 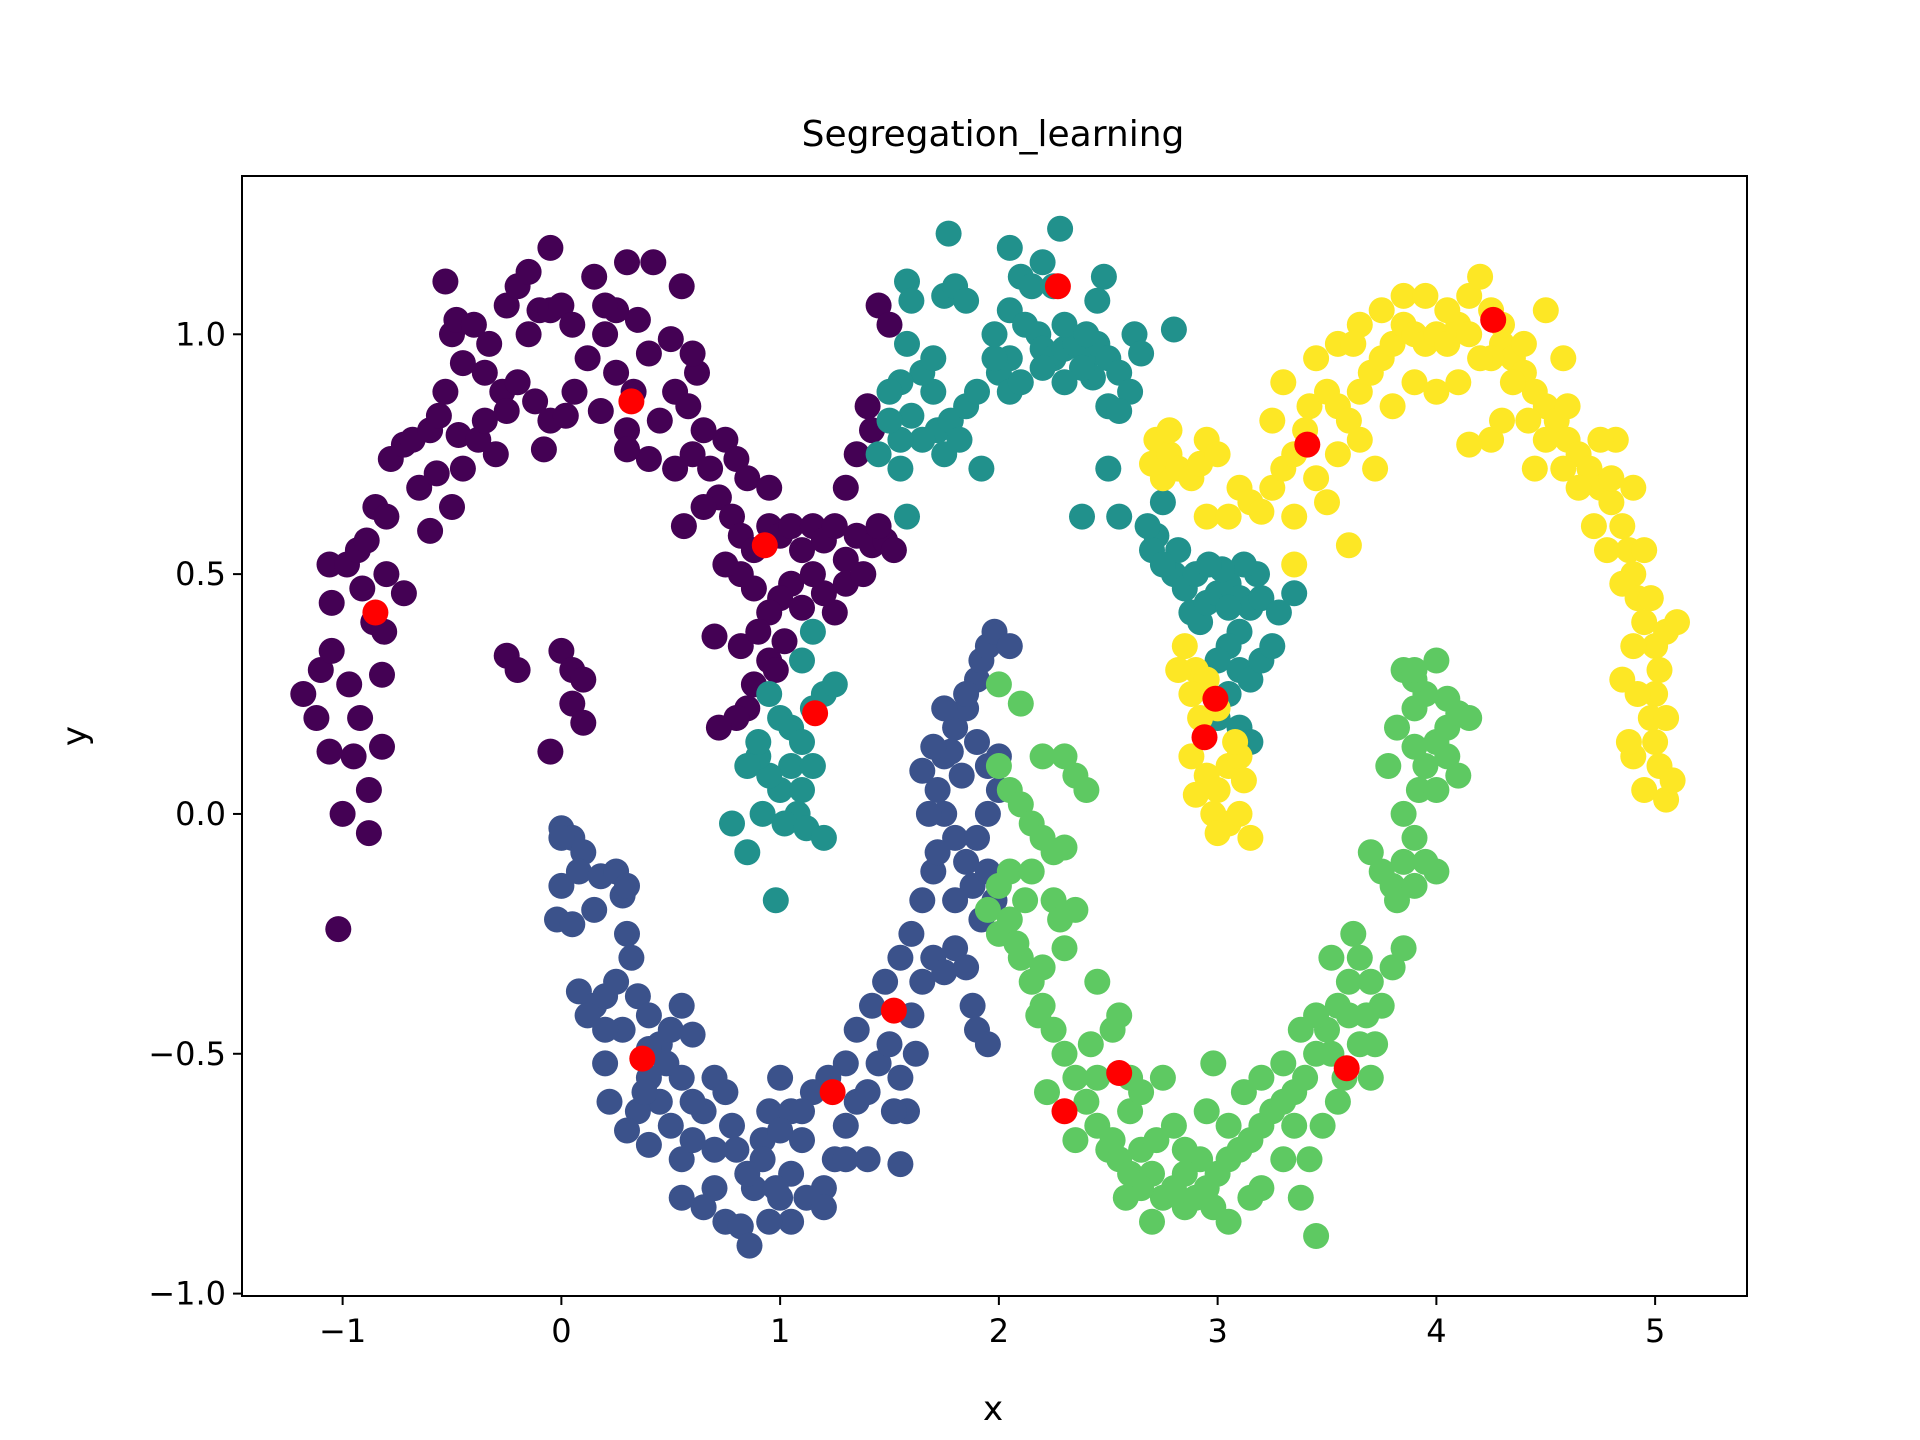 What do you see at coordinates (75, 736) in the screenshot?
I see `y-axis-label: y` at bounding box center [75, 736].